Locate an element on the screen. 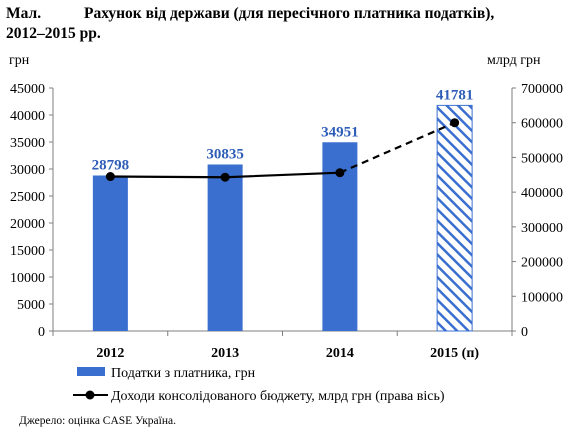  x-axis-category-label: 2012 is located at coordinates (110, 353).